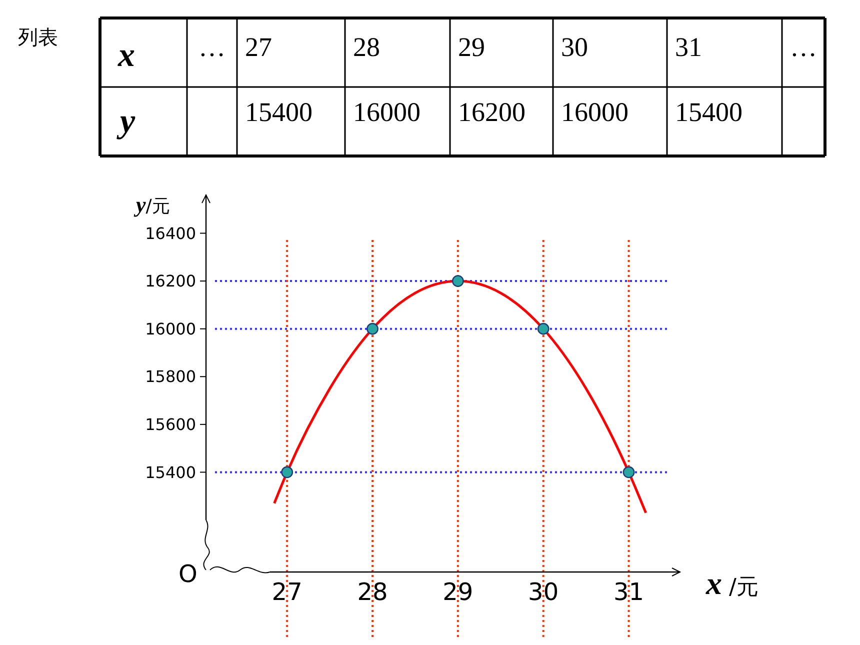 The height and width of the screenshot is (645, 860). I want to click on y-tick-label: 15600, so click(170, 424).